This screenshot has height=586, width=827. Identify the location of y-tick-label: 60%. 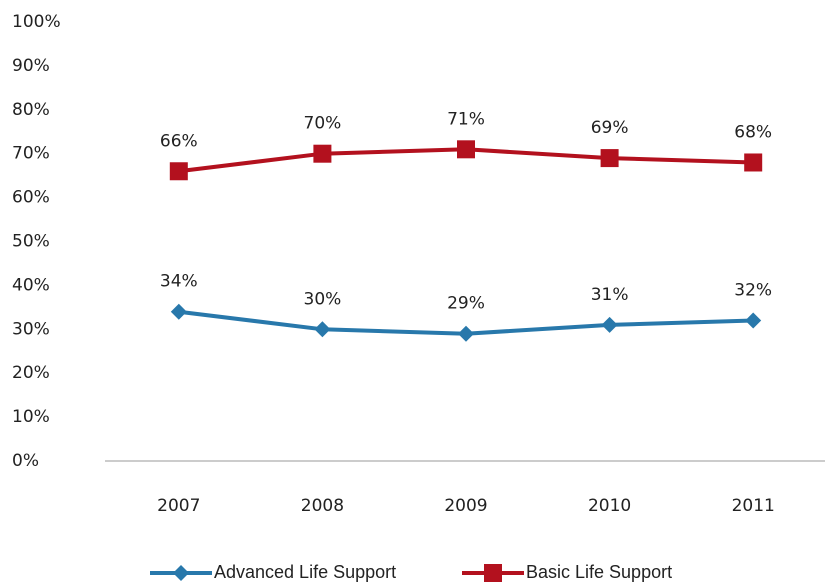
(31, 198).